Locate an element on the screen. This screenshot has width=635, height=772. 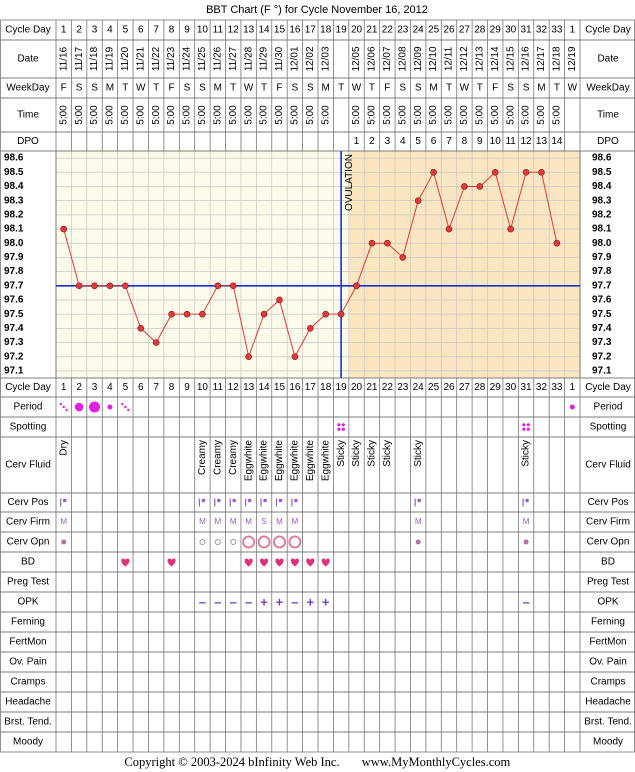
spotting is located at coordinates (526, 427).